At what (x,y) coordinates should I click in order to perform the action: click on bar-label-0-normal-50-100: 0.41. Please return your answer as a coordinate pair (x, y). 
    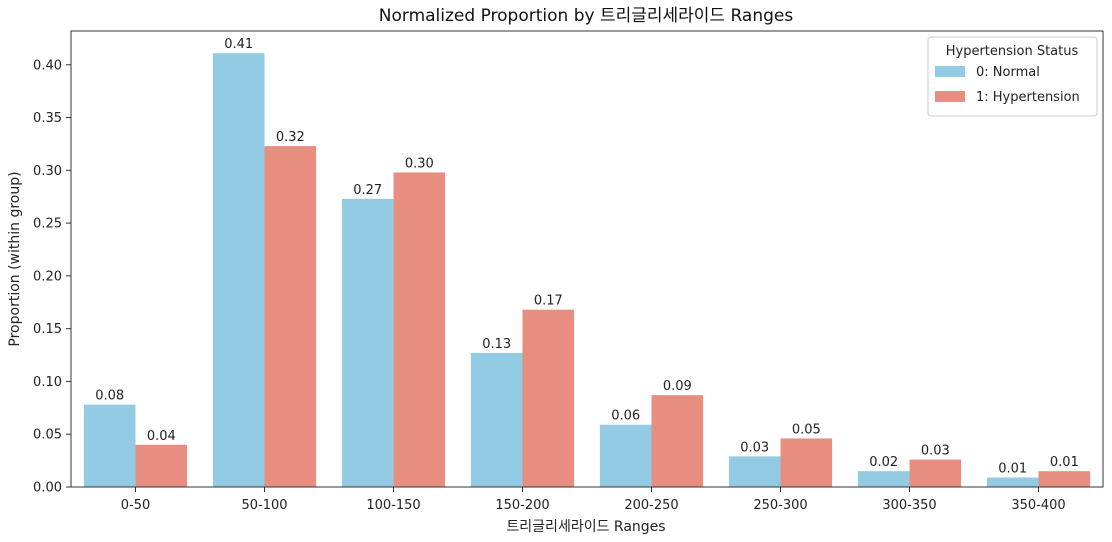
    Looking at the image, I should click on (238, 44).